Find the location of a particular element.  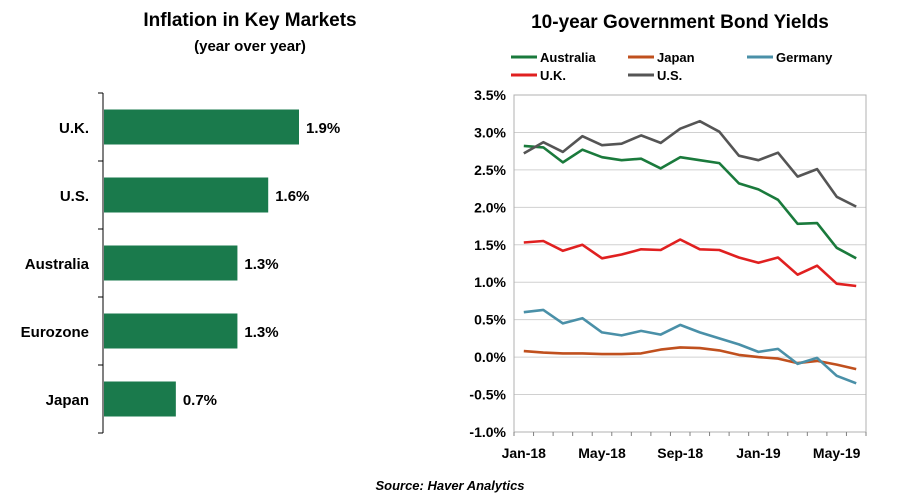

category-label: Eurozone is located at coordinates (55, 332).